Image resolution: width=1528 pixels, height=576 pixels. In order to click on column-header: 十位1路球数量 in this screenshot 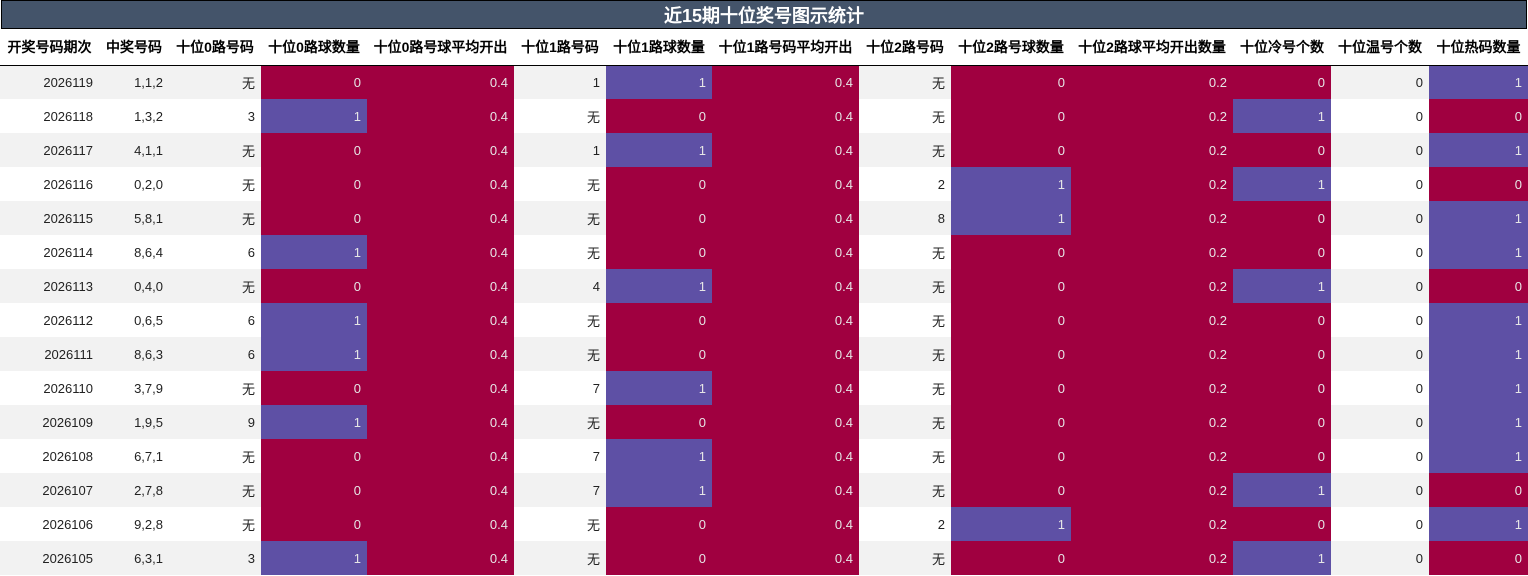, I will do `click(659, 48)`.